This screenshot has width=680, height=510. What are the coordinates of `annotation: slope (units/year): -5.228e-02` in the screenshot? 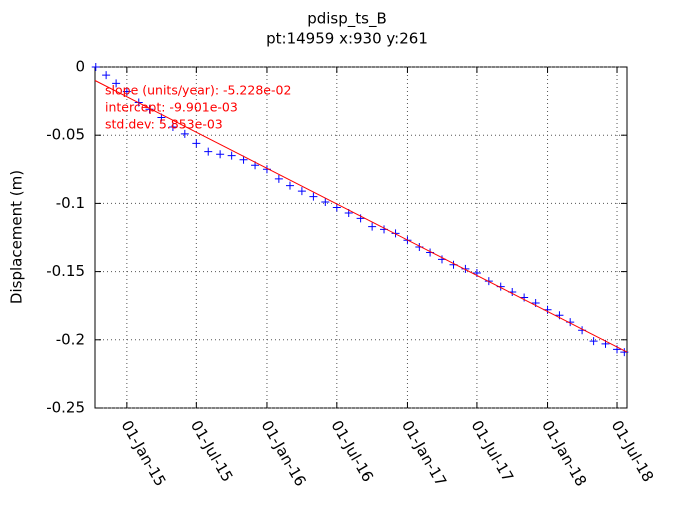 It's located at (198, 90).